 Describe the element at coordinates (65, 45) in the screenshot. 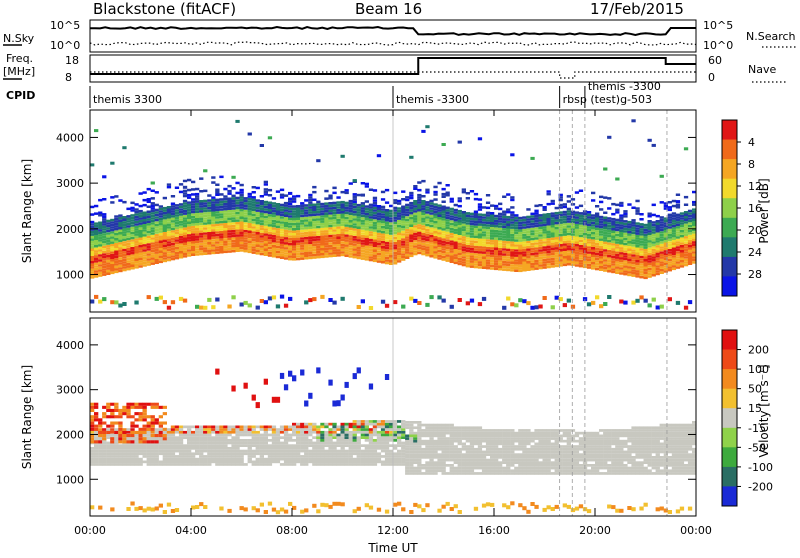

I see `noise-left-tick-low: 10^0` at that location.